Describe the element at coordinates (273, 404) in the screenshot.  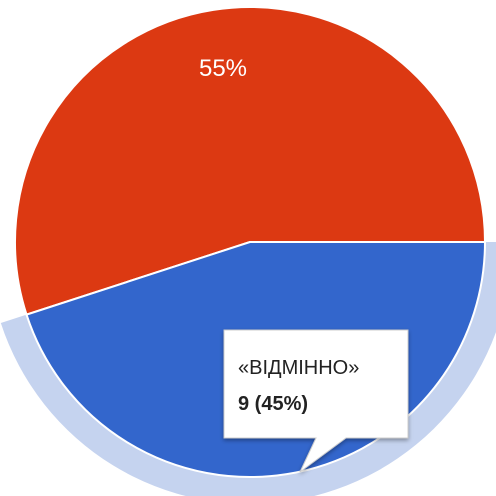
I see `tooltip-value: 9 (45%)` at that location.